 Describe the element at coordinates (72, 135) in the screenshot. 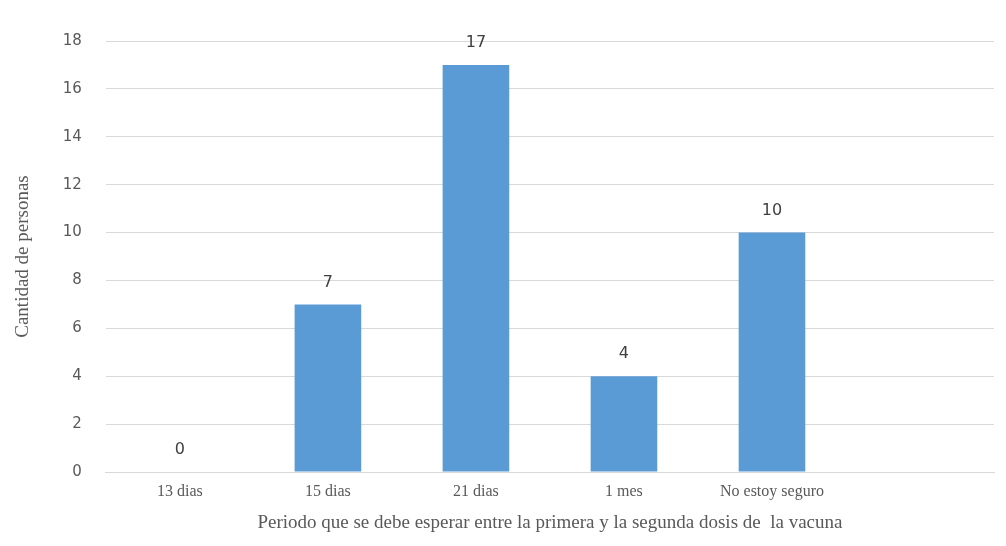

I see `y-tick-label: 14` at that location.